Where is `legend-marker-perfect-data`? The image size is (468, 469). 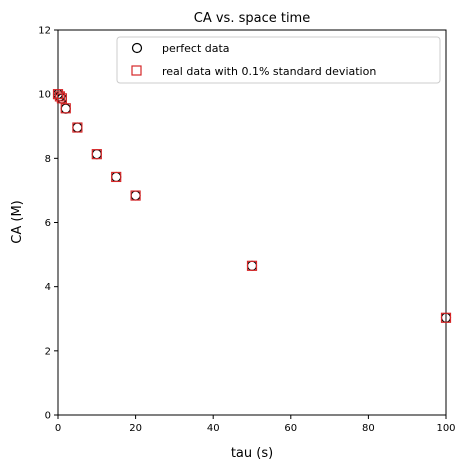
legend-marker-perfect-data is located at coordinates (137, 48).